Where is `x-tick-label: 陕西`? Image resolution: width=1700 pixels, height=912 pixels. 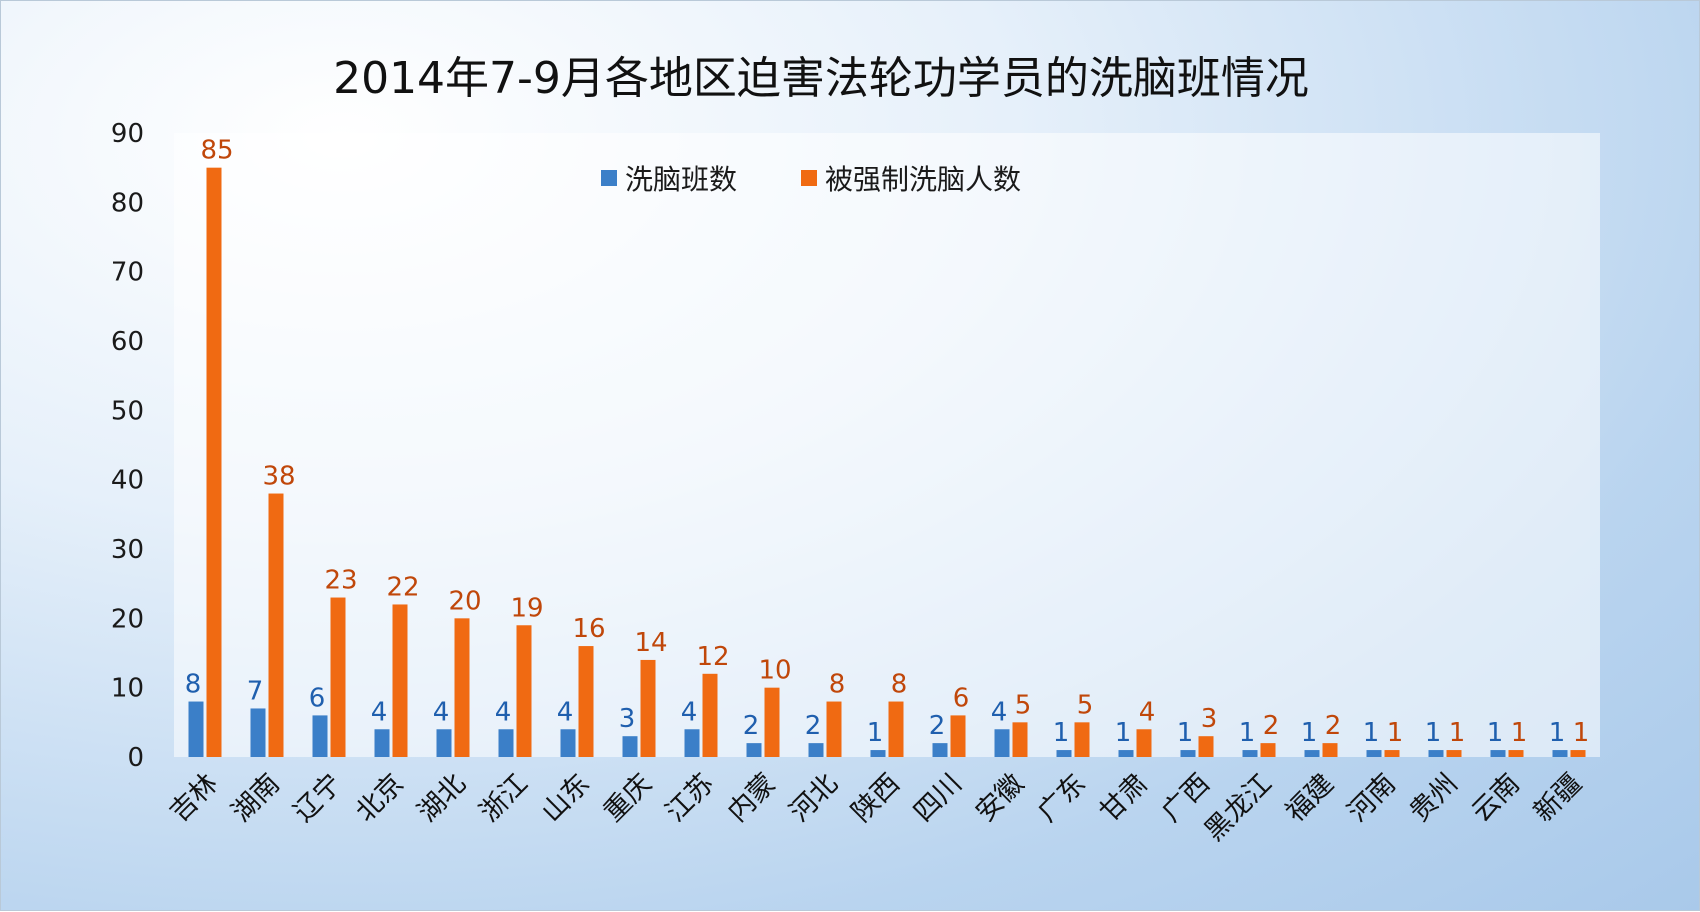
x-tick-label: 陕西 is located at coordinates (876, 798).